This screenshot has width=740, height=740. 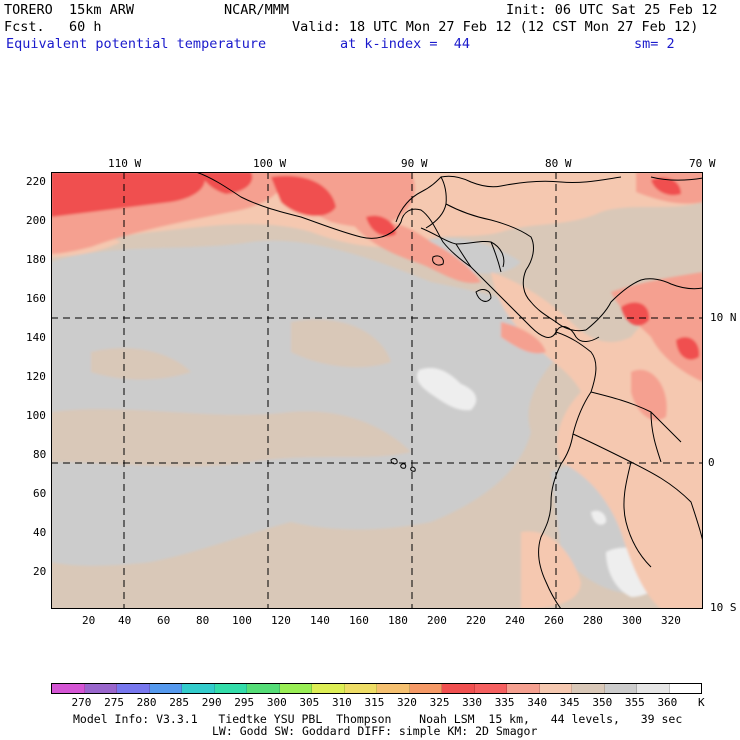 I want to click on y-tick: 120, so click(x=36, y=376).